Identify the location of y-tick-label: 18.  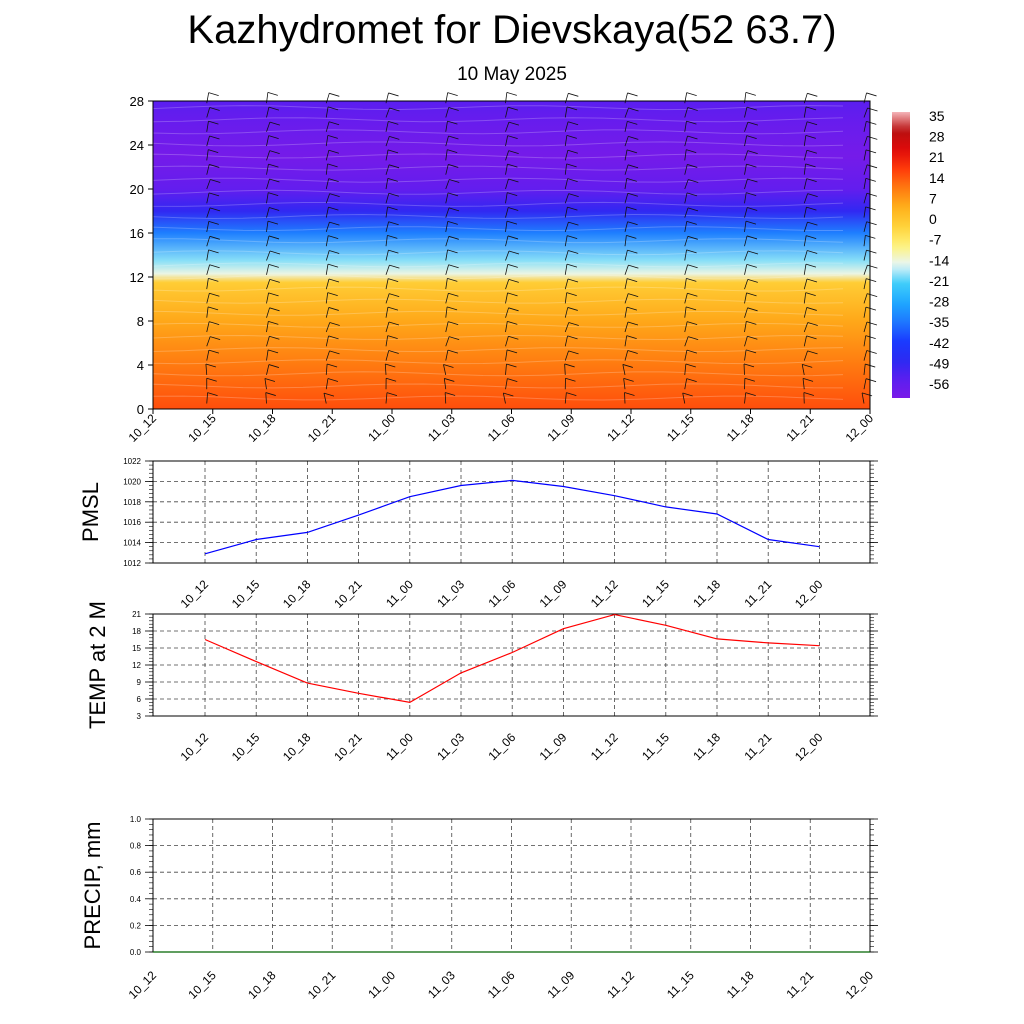
(136, 631).